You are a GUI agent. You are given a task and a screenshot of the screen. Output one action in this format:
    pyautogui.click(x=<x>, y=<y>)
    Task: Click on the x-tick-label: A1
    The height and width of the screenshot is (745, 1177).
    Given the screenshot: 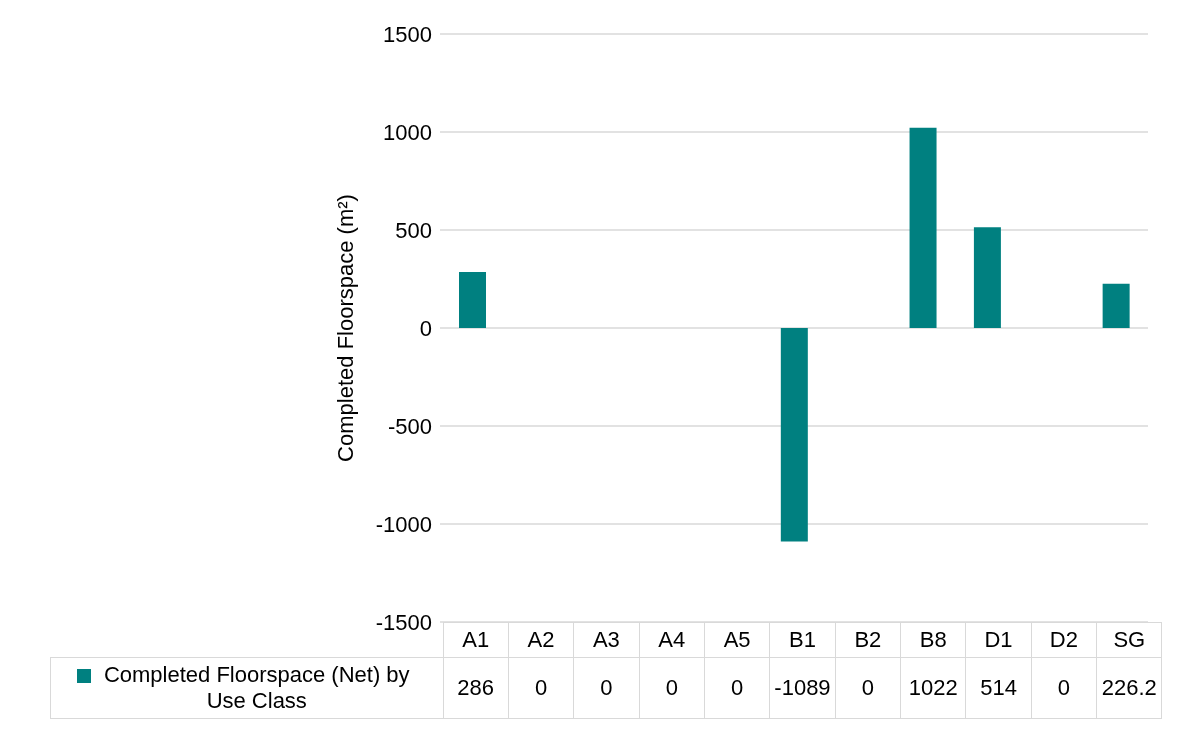 What is the action you would take?
    pyautogui.click(x=476, y=640)
    